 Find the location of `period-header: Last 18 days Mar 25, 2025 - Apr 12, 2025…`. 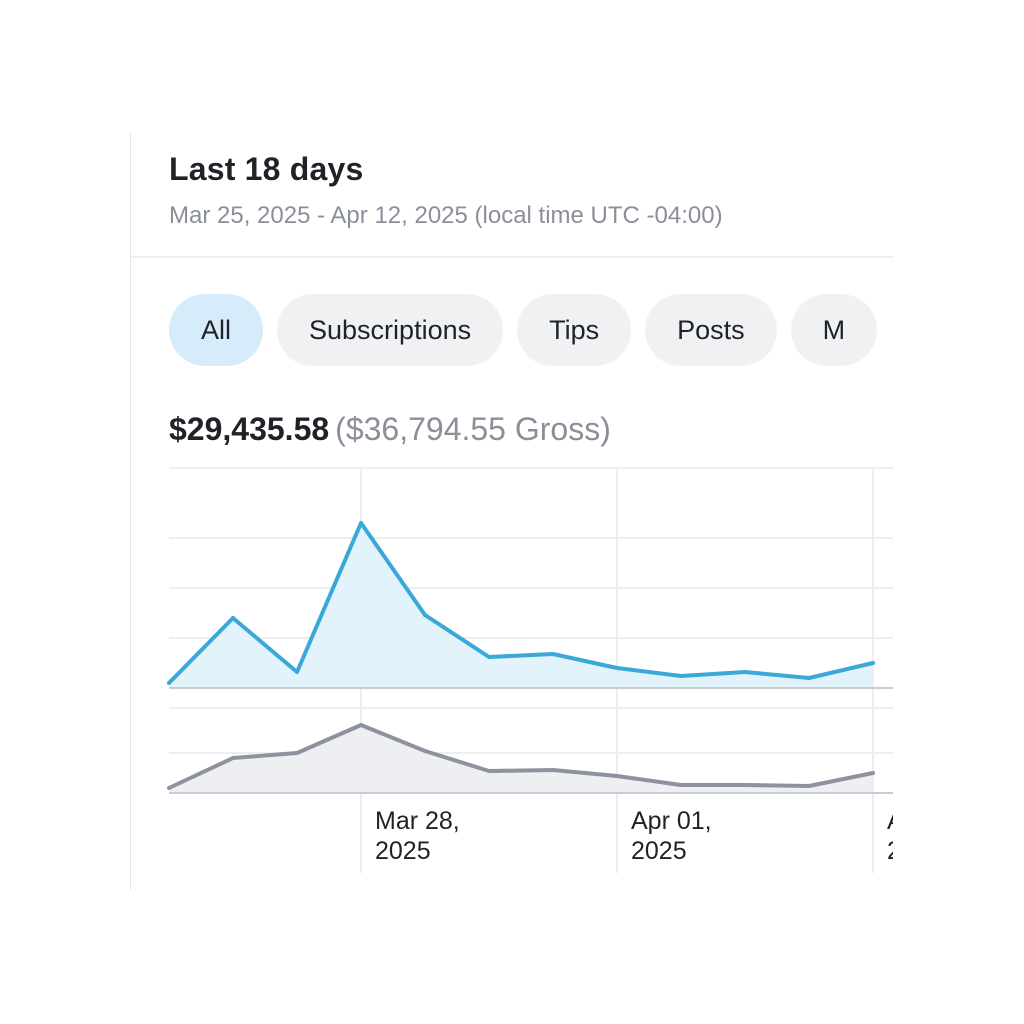

period-header: Last 18 days Mar 25, 2025 - Apr 12, 2025… is located at coordinates (446, 190).